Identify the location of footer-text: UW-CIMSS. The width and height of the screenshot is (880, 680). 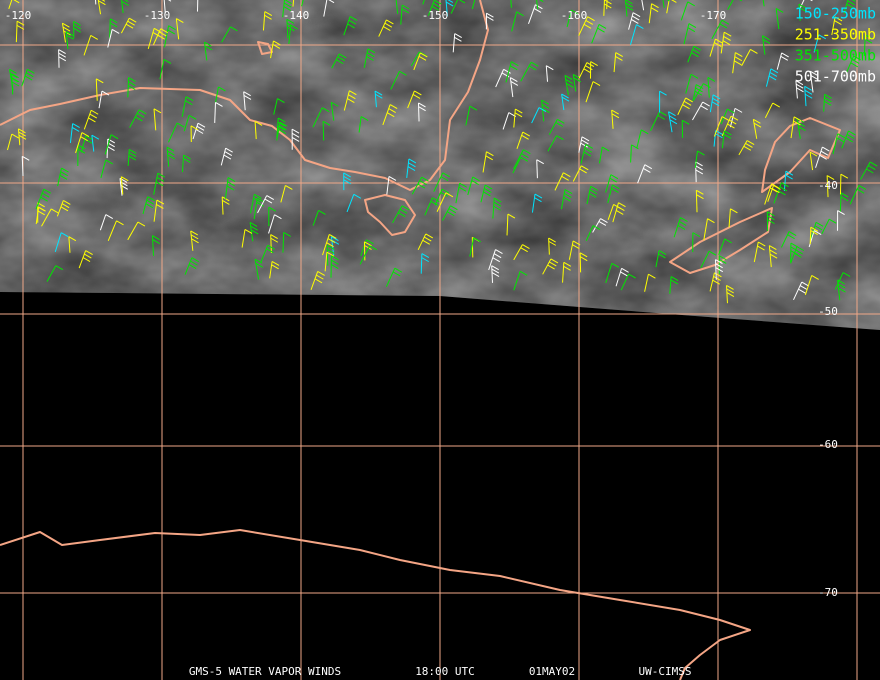
(665, 671).